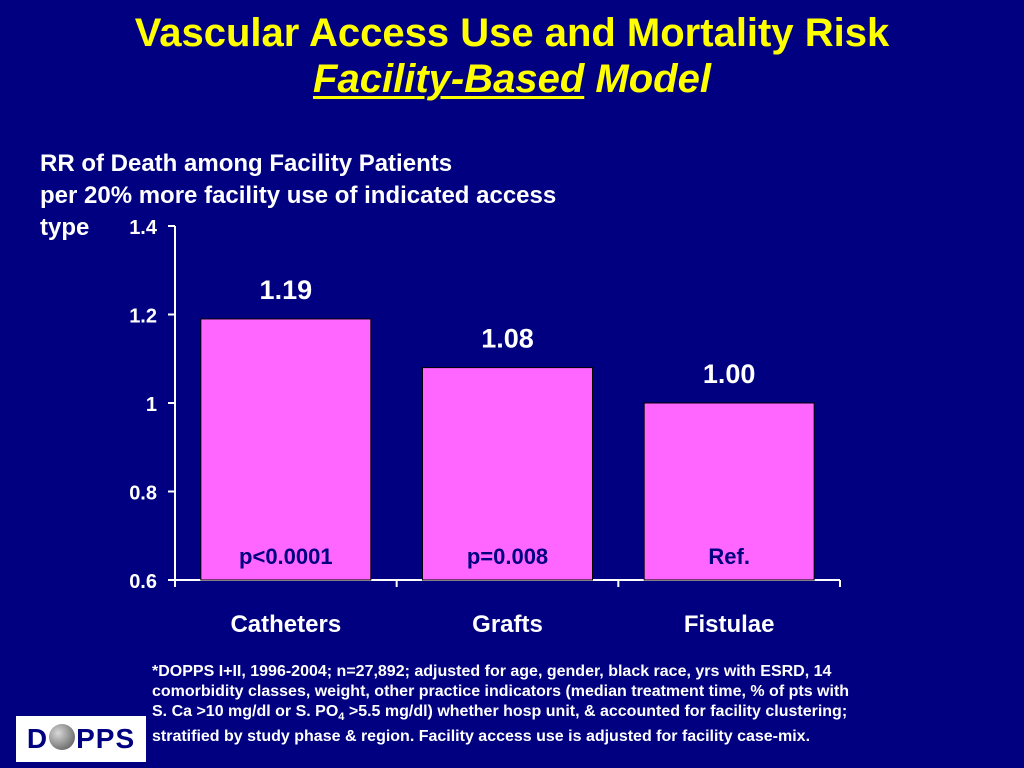 This screenshot has width=1024, height=768. Describe the element at coordinates (151, 405) in the screenshot. I see `y-tick-label: 1` at that location.